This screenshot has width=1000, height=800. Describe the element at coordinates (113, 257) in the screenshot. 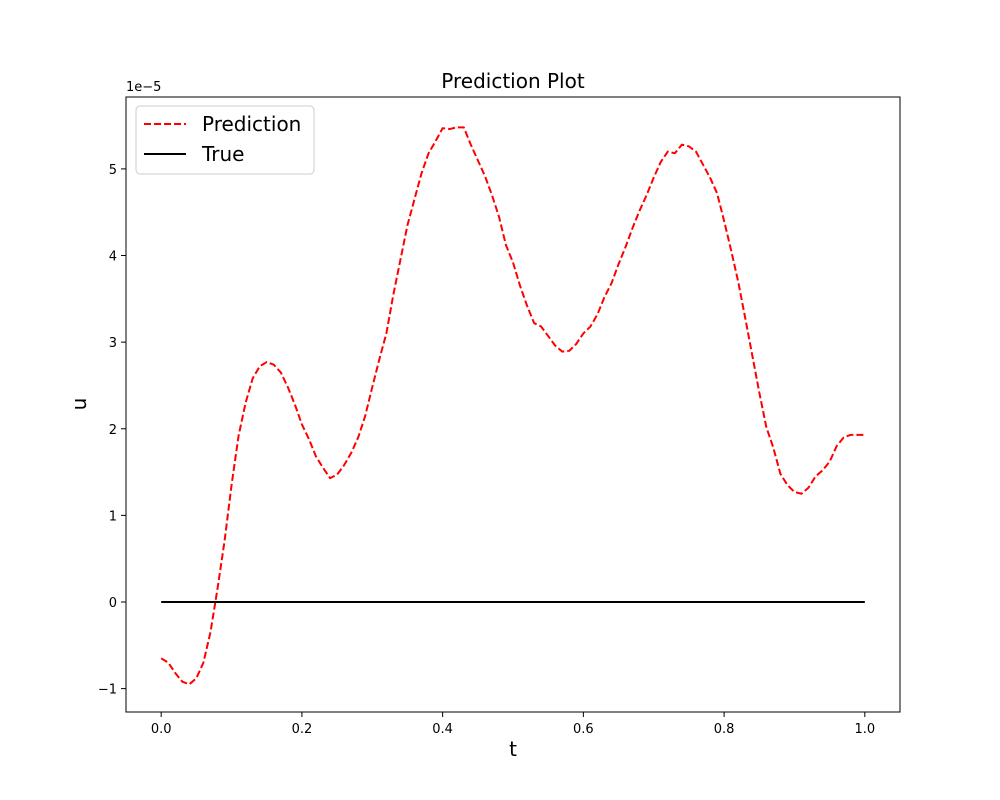

I see `y-tick-label: 4` at that location.